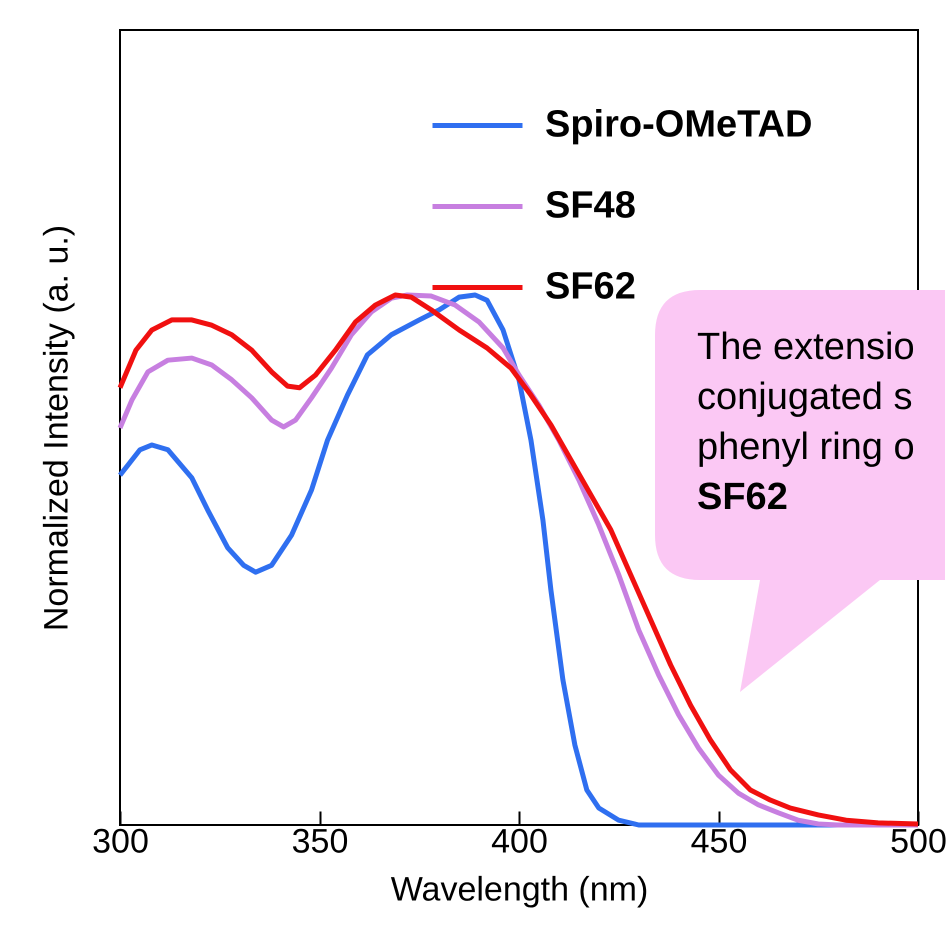 The image size is (949, 952). Describe the element at coordinates (806, 422) in the screenshot. I see `annotation: The extensio conjugated s phenyl ring o SF62` at that location.